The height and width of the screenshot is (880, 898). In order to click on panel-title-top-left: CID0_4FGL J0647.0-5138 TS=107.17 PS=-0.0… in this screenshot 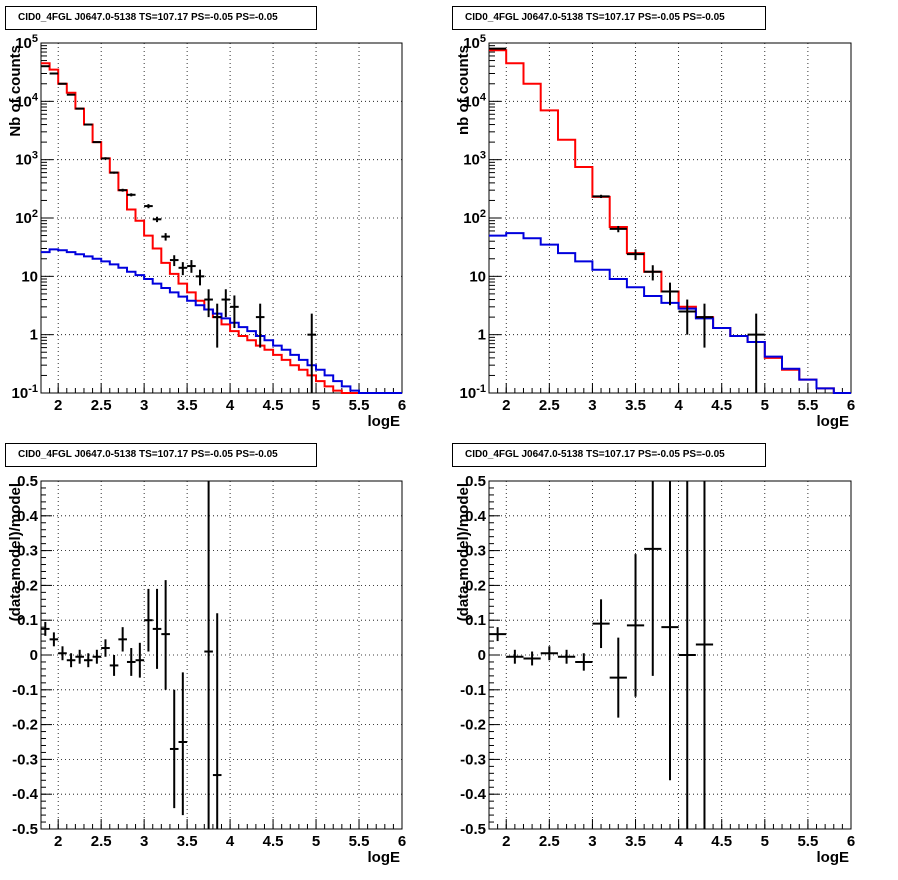, I will do `click(161, 18)`.